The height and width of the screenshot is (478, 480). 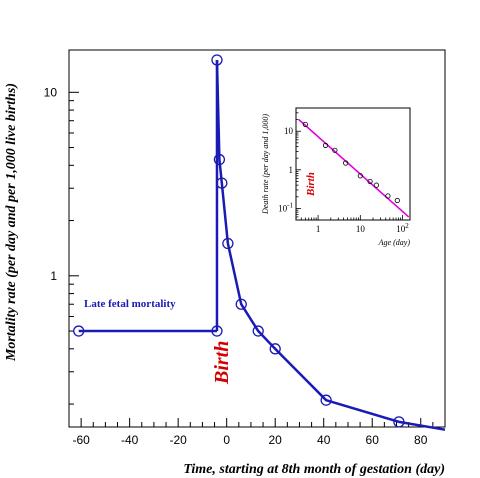 I want to click on y-axis: 1 10, so click(x=61, y=245).